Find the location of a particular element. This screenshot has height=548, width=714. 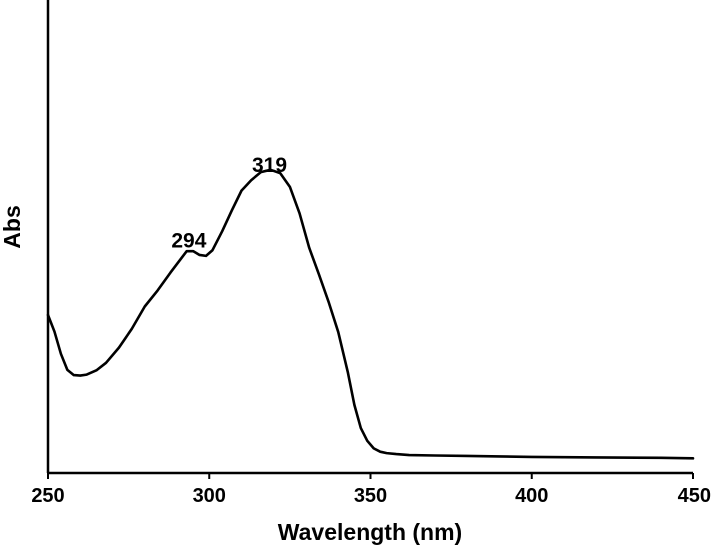

x-tick-label: 450 is located at coordinates (694, 496).